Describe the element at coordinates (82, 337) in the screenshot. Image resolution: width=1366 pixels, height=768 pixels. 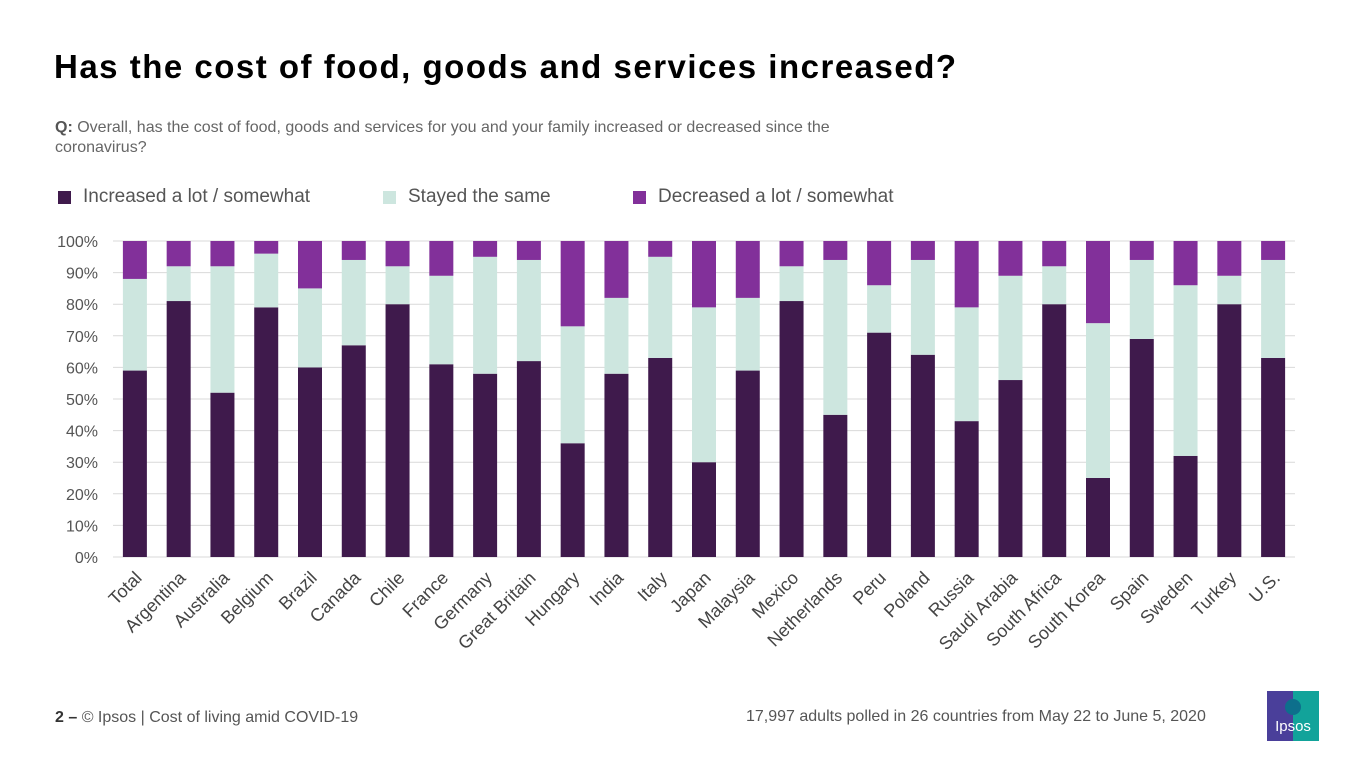
I see `y-tick-label: 70%` at that location.